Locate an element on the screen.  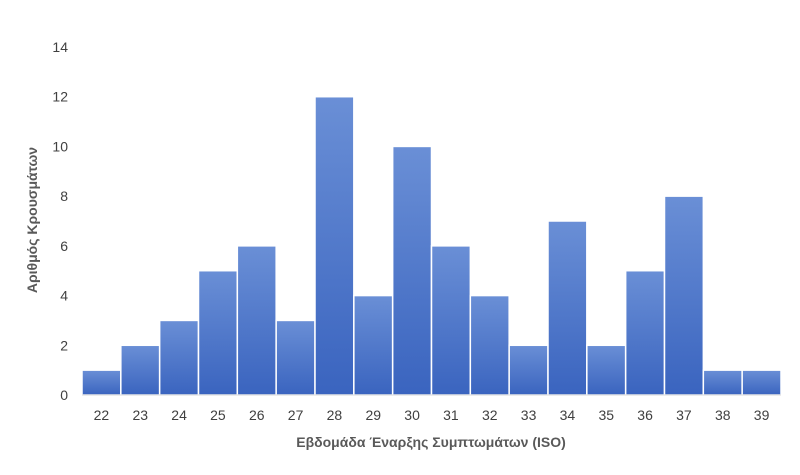
x-tick-label: 37 is located at coordinates (684, 415).